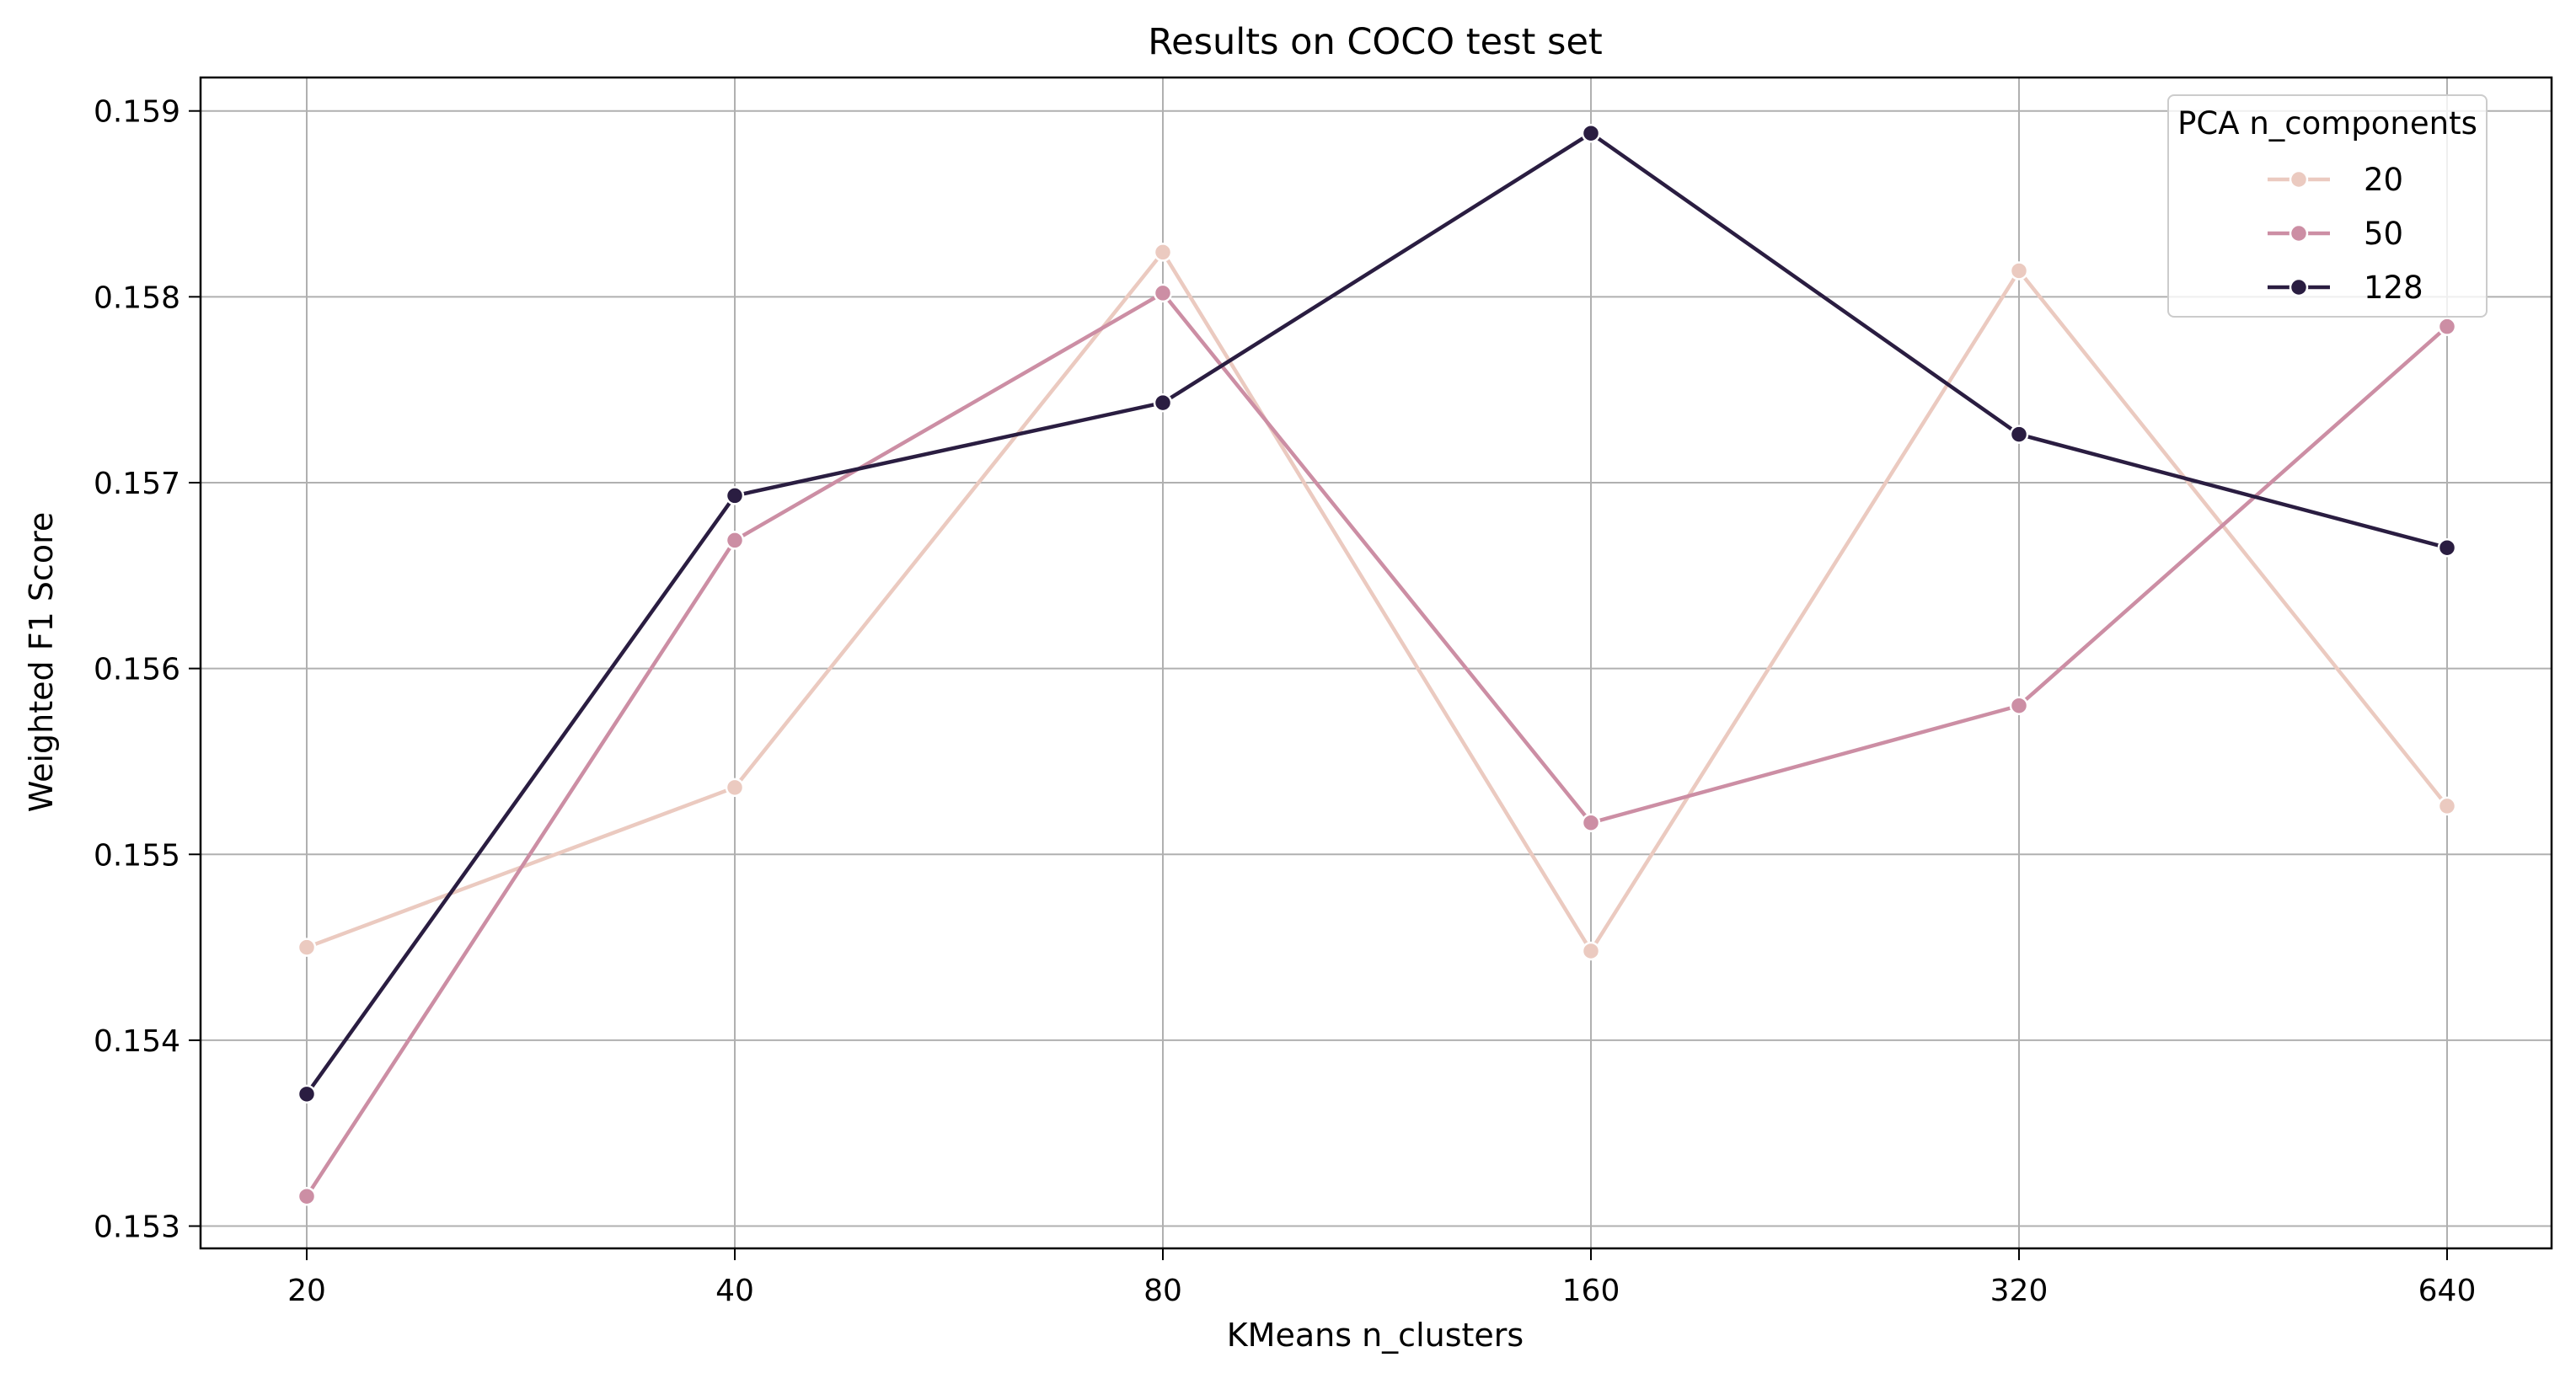 This screenshot has height=1384, width=2576. What do you see at coordinates (137, 1041) in the screenshot?
I see `y-tick-label: 0.154` at bounding box center [137, 1041].